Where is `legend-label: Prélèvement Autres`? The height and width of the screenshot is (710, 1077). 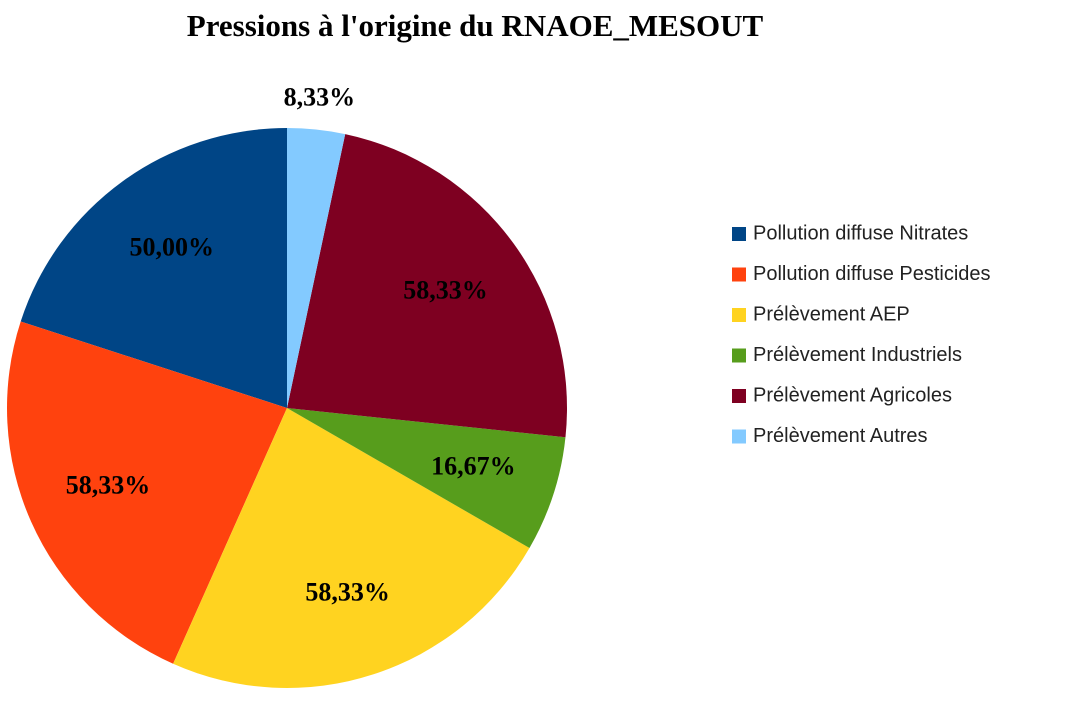
legend-label: Prélèvement Autres is located at coordinates (840, 436).